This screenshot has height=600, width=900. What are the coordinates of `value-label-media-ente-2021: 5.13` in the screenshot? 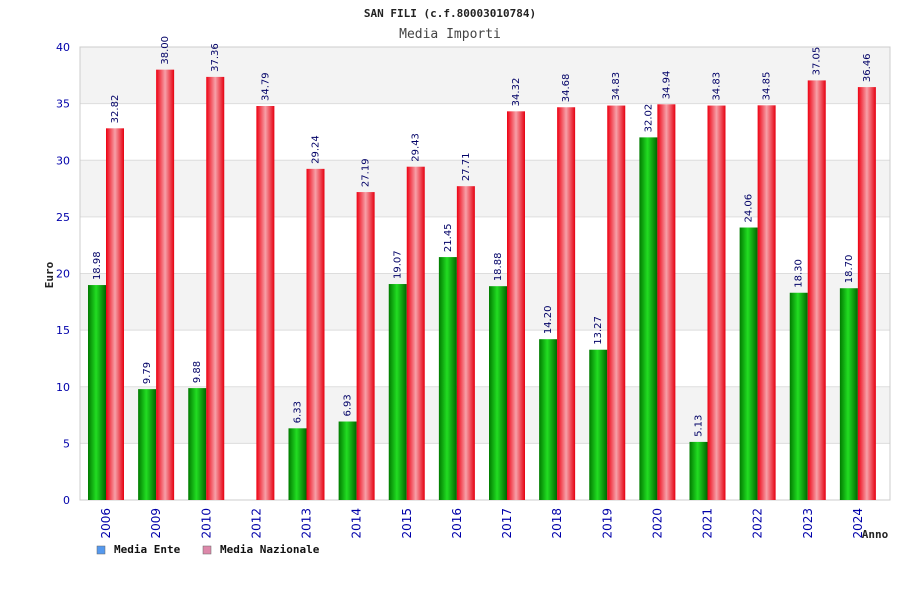 It's located at (699, 426).